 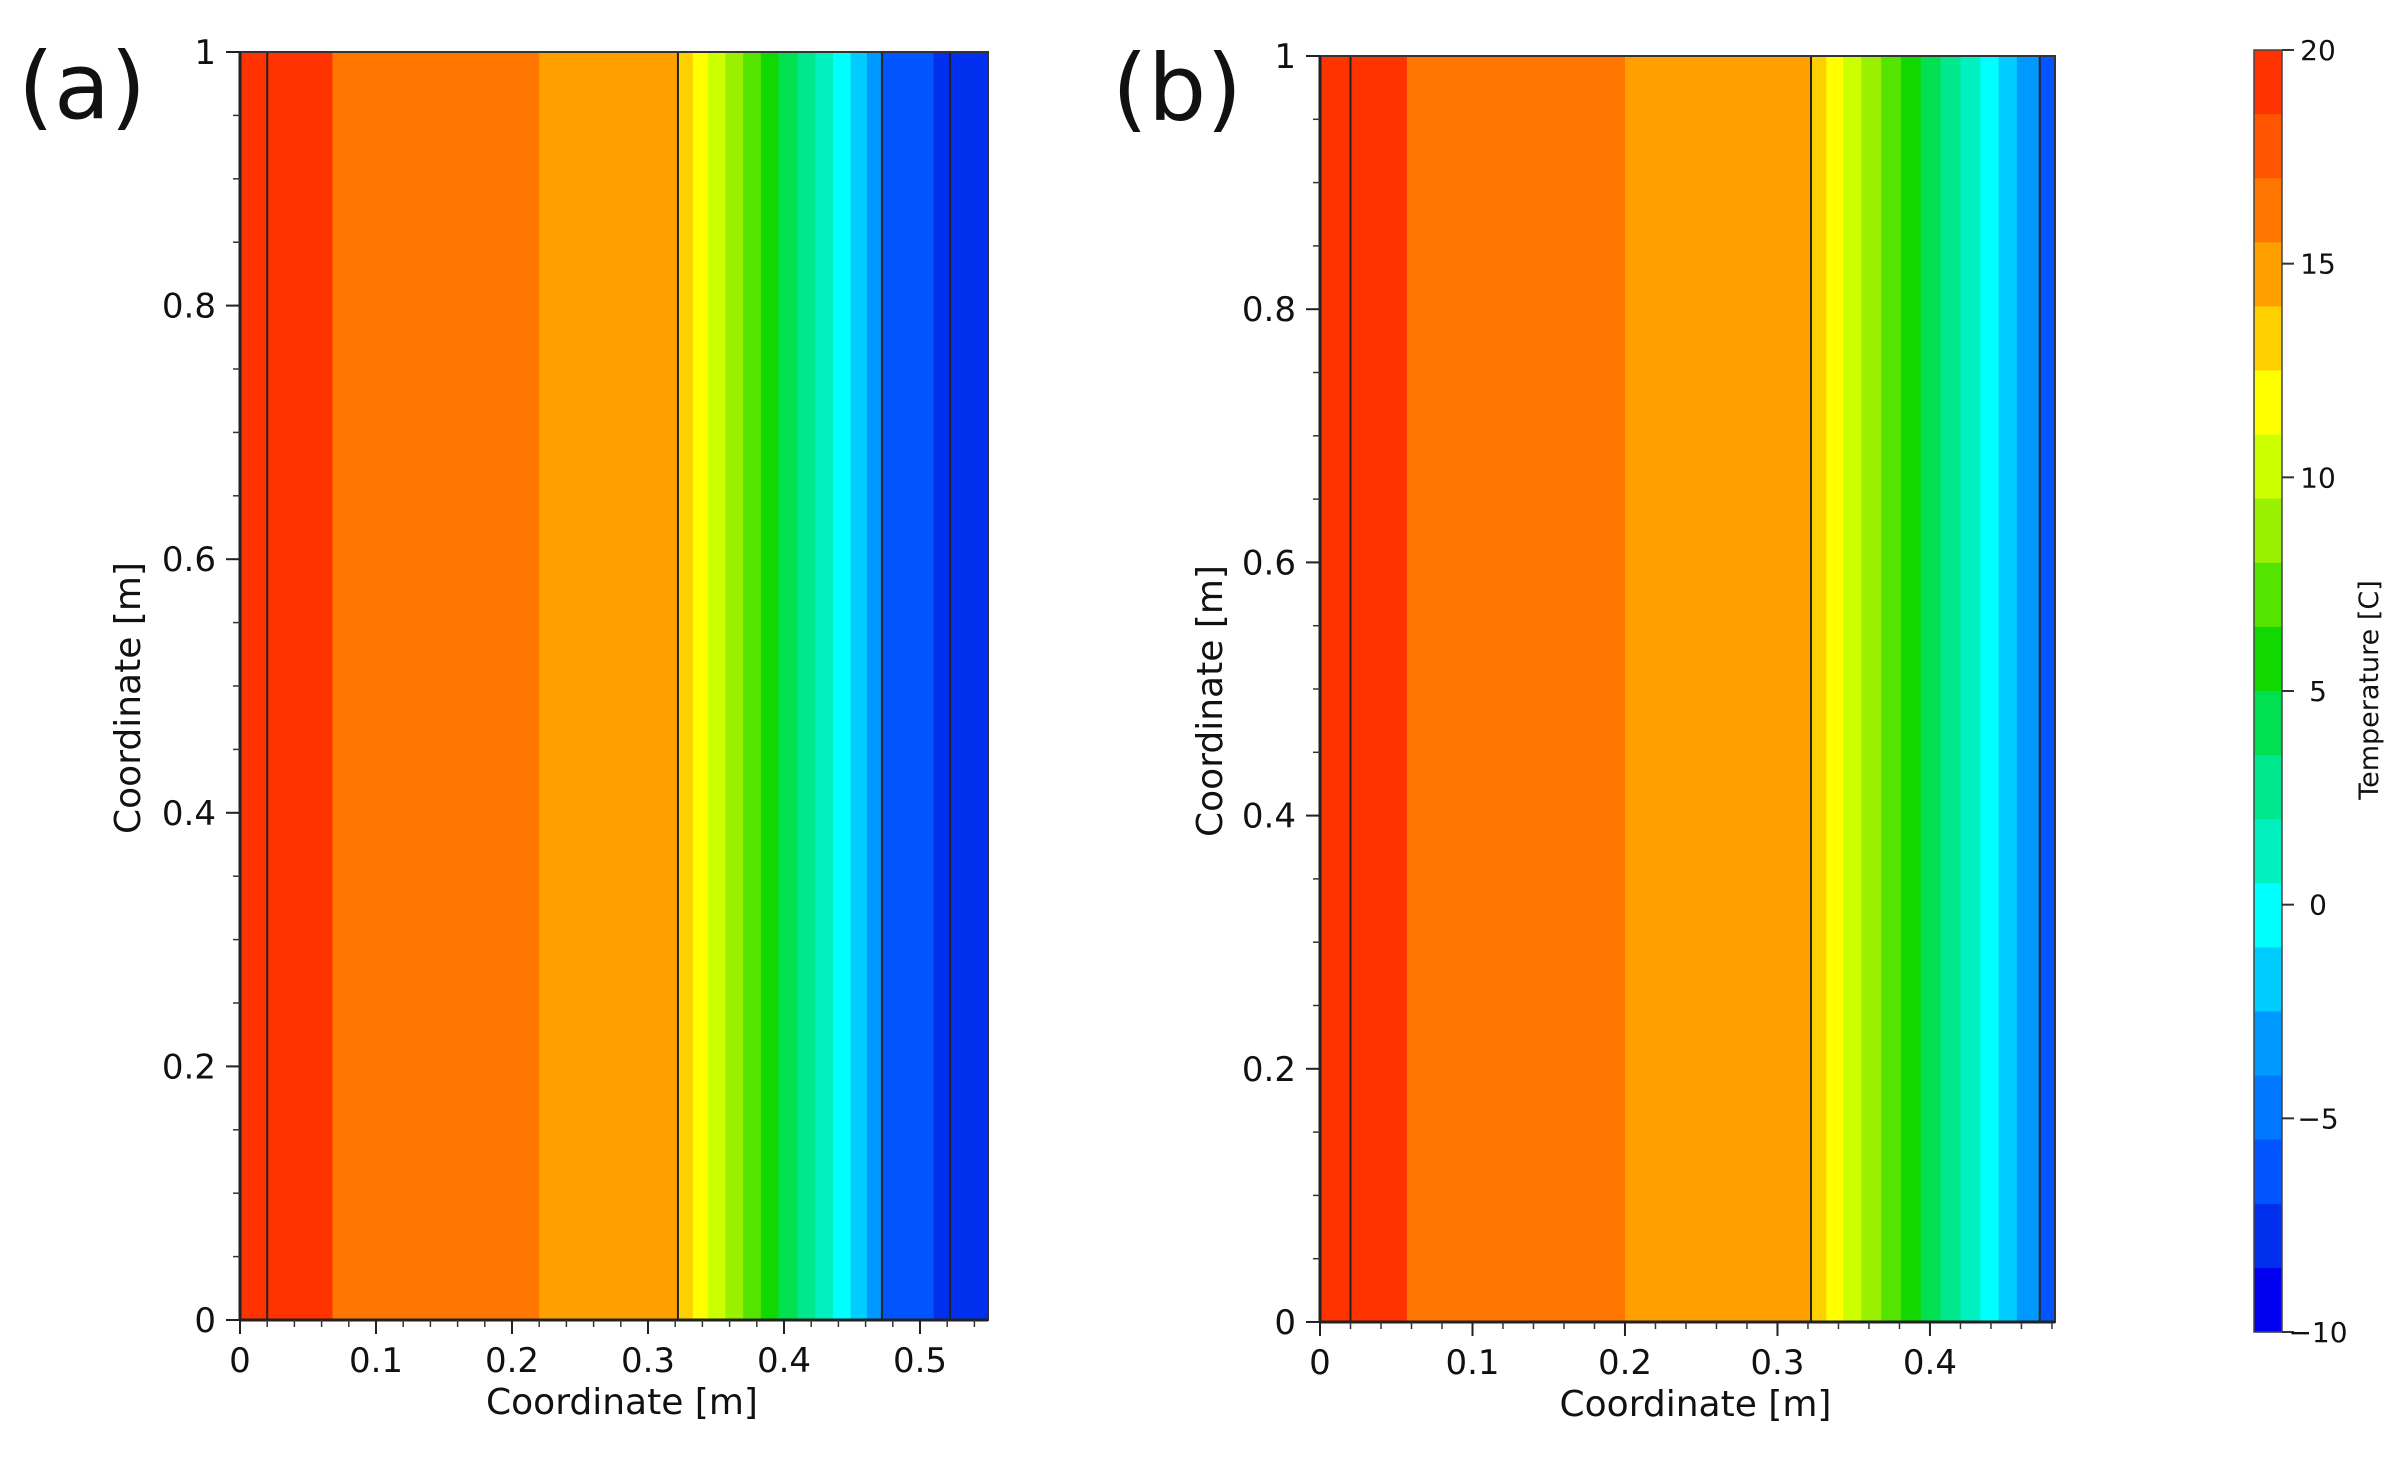 What do you see at coordinates (2318, 477) in the screenshot?
I see `colorbar-tick-label: 10` at bounding box center [2318, 477].